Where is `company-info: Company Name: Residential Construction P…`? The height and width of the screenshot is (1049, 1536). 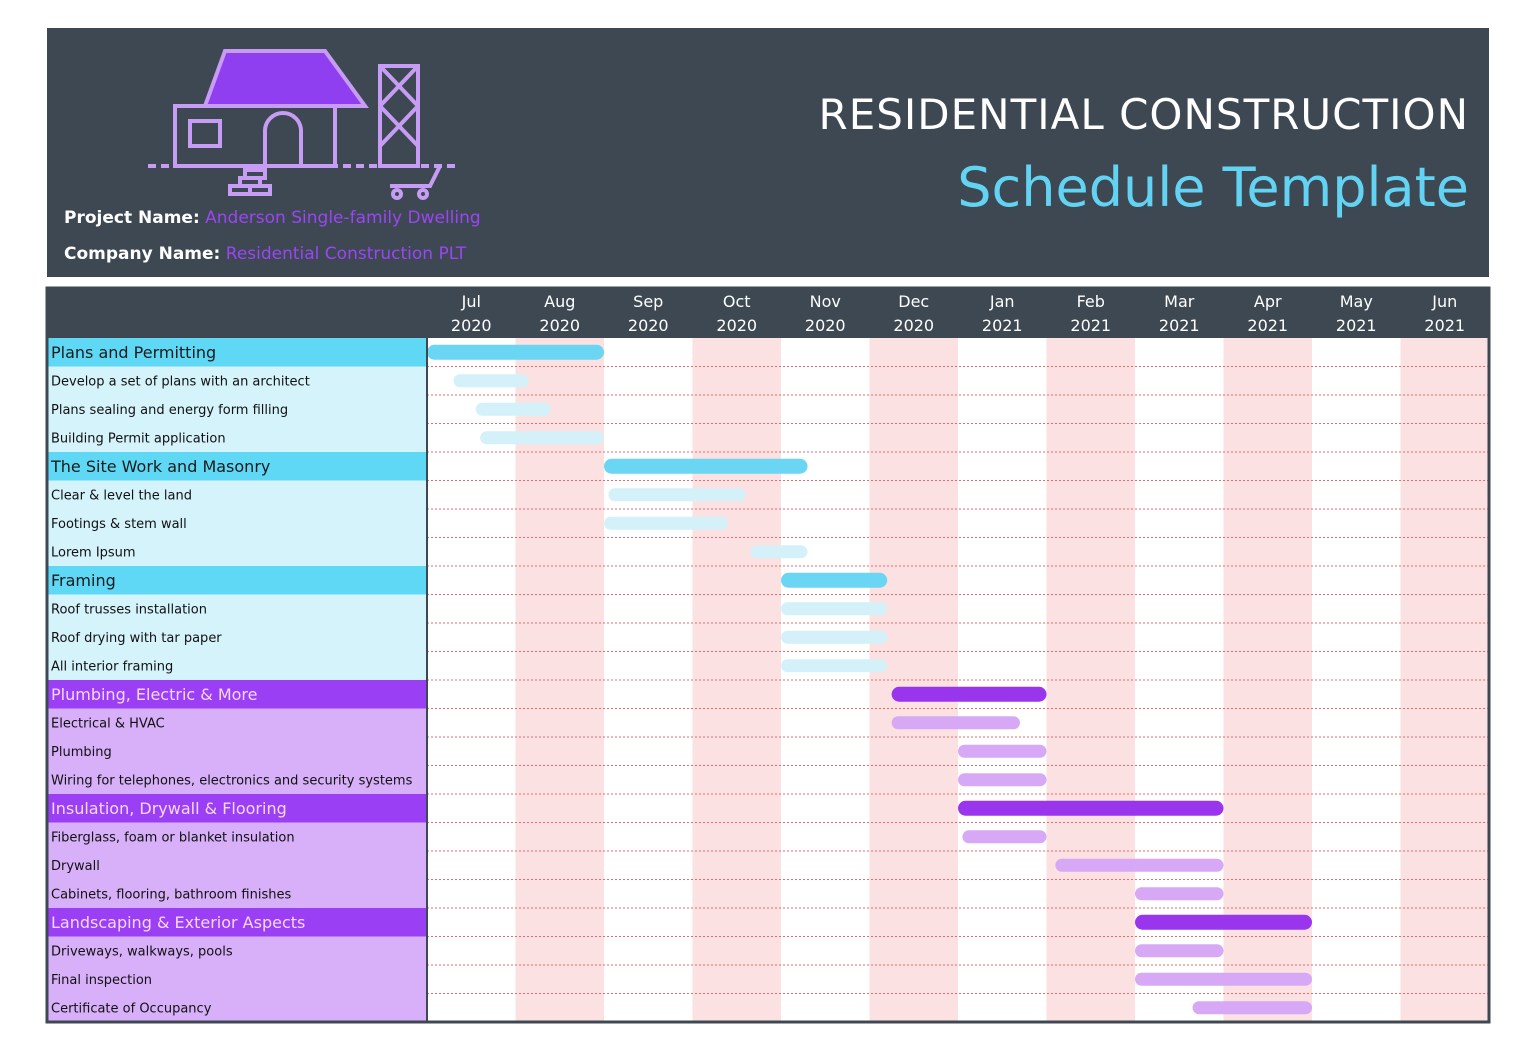 company-info: Company Name: Residential Construction P… is located at coordinates (265, 254).